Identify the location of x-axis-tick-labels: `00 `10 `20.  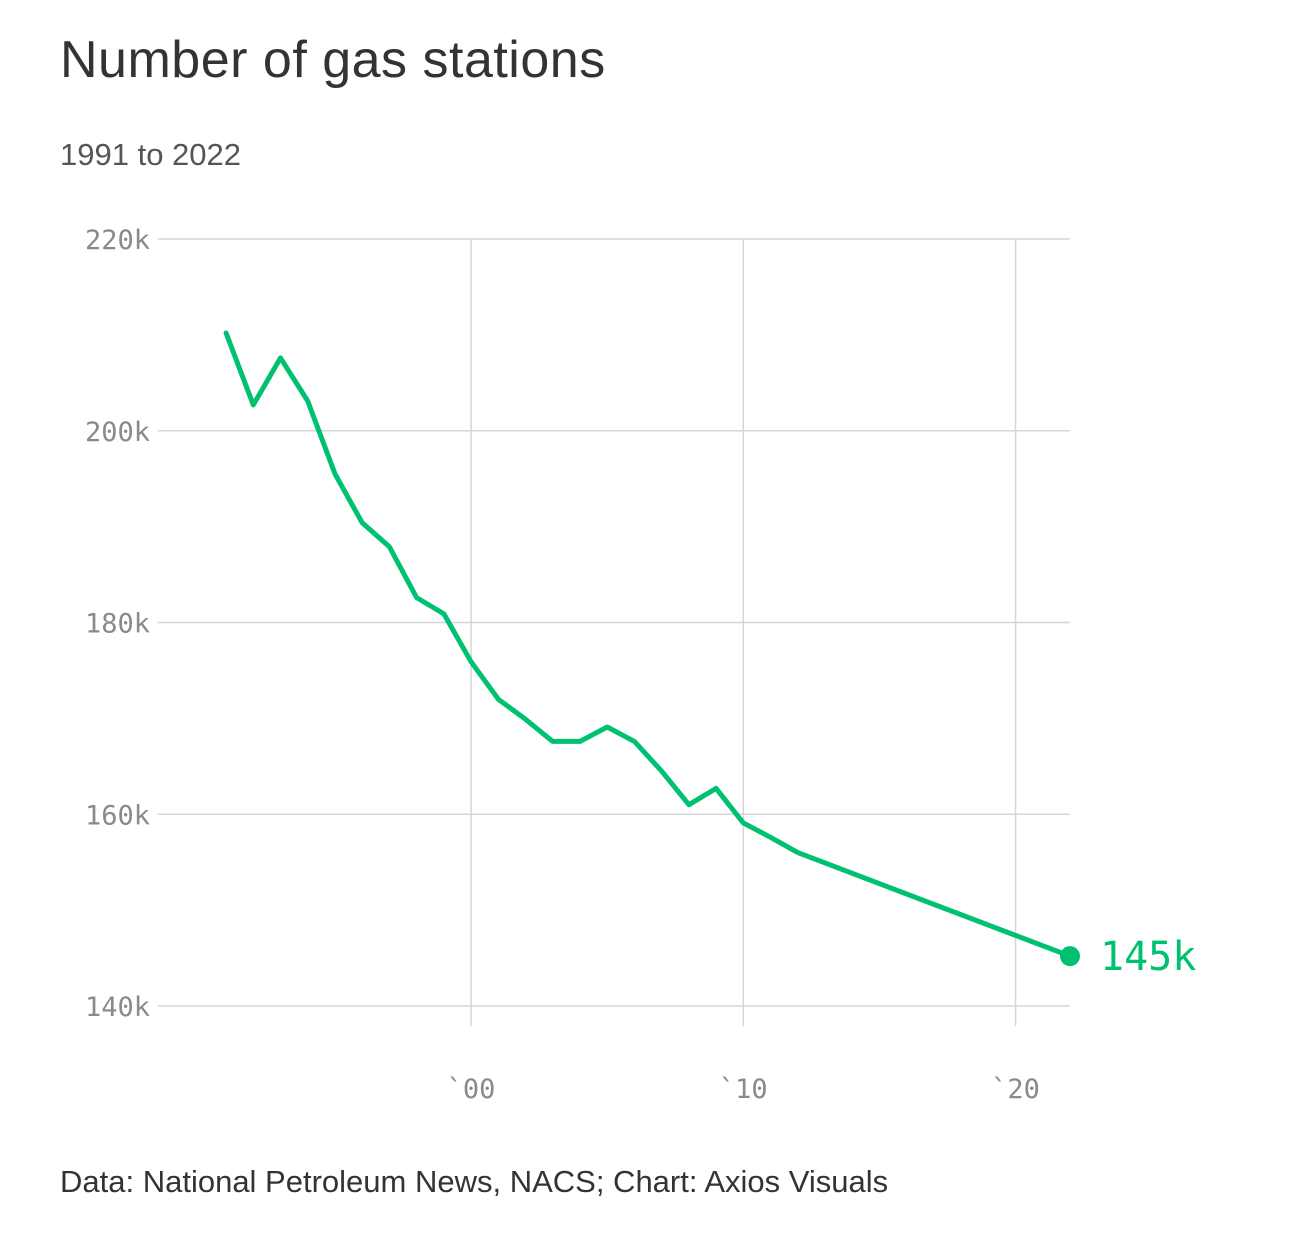
(743, 1089).